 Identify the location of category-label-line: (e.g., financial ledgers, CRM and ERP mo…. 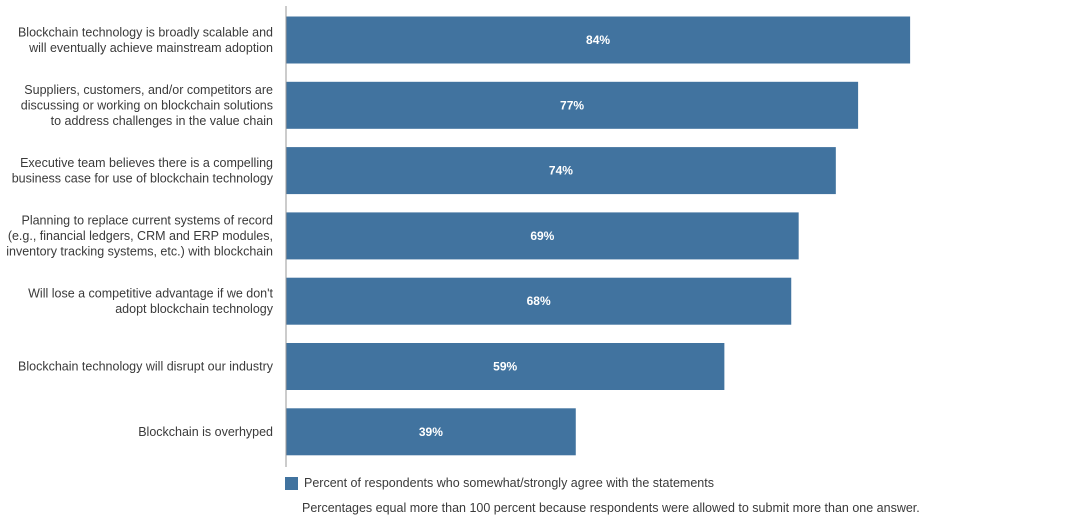
(140, 236).